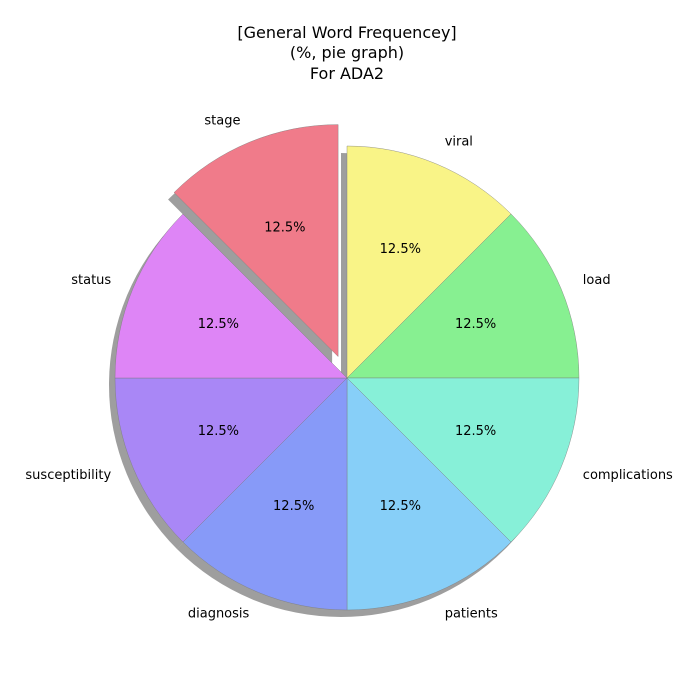 This screenshot has width=700, height=700. Describe the element at coordinates (265, 494) in the screenshot. I see `pie-slice-diagnosis` at that location.